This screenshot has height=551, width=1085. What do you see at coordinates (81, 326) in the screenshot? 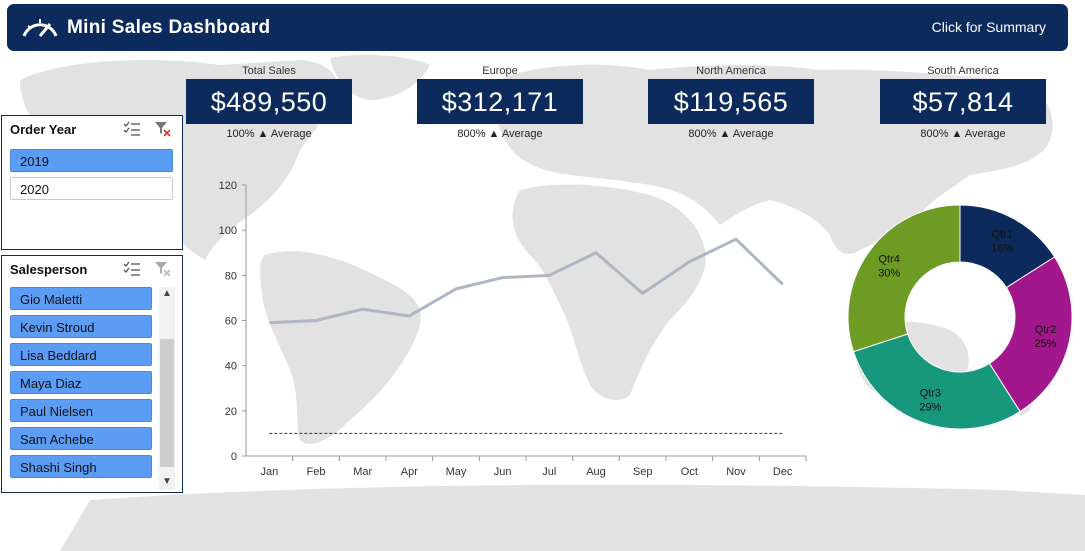
I see `salesperson-item: Kevin Stroud` at bounding box center [81, 326].